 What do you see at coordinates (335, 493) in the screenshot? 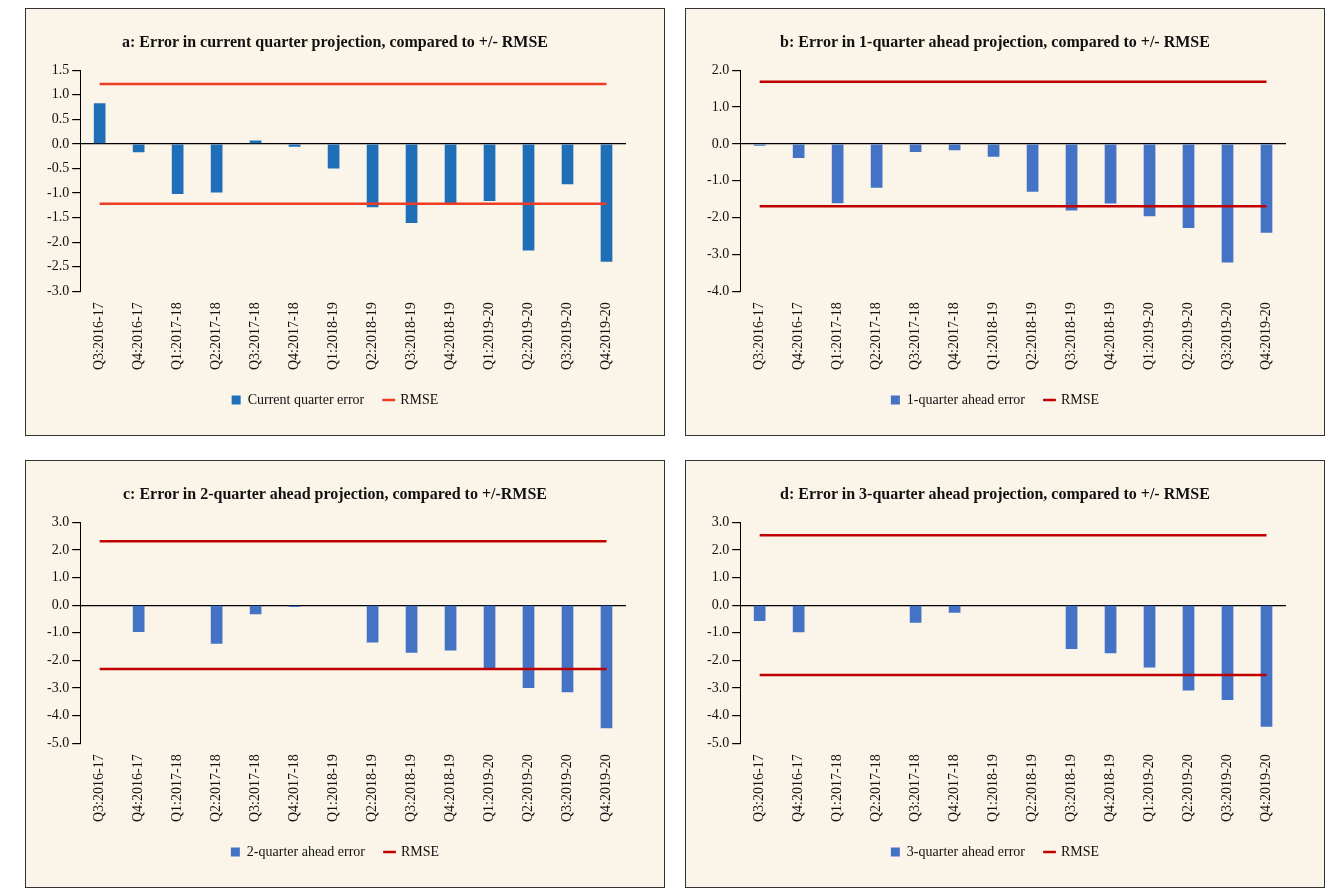
I see `chart-title: c: Error in 2-quarter ahead projection, compared to +/-RMSE` at bounding box center [335, 493].